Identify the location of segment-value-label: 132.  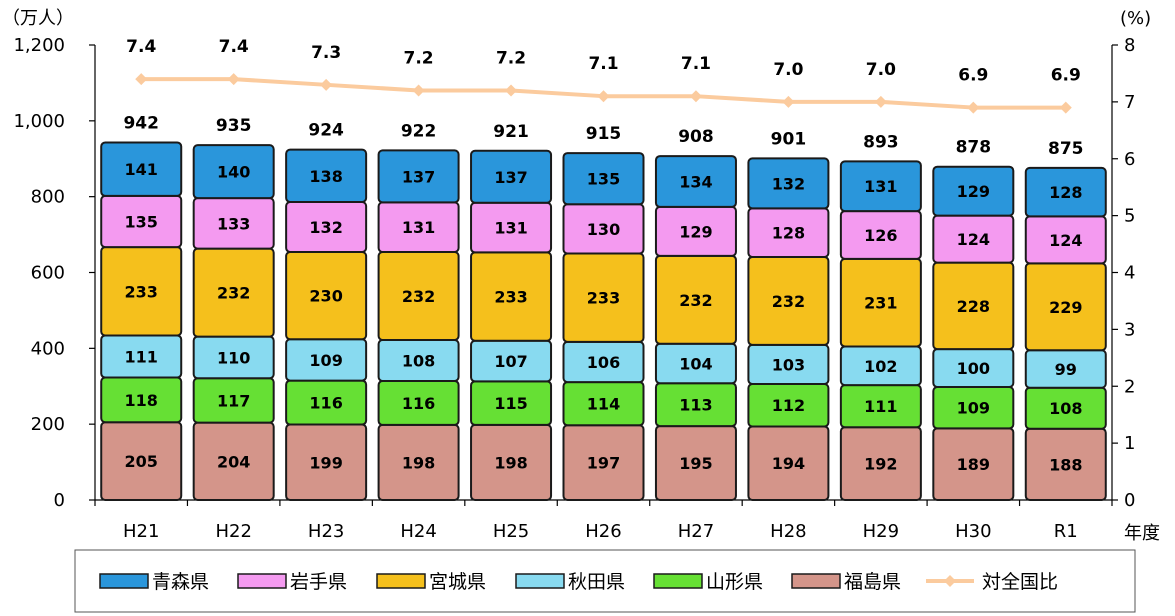
(788, 183).